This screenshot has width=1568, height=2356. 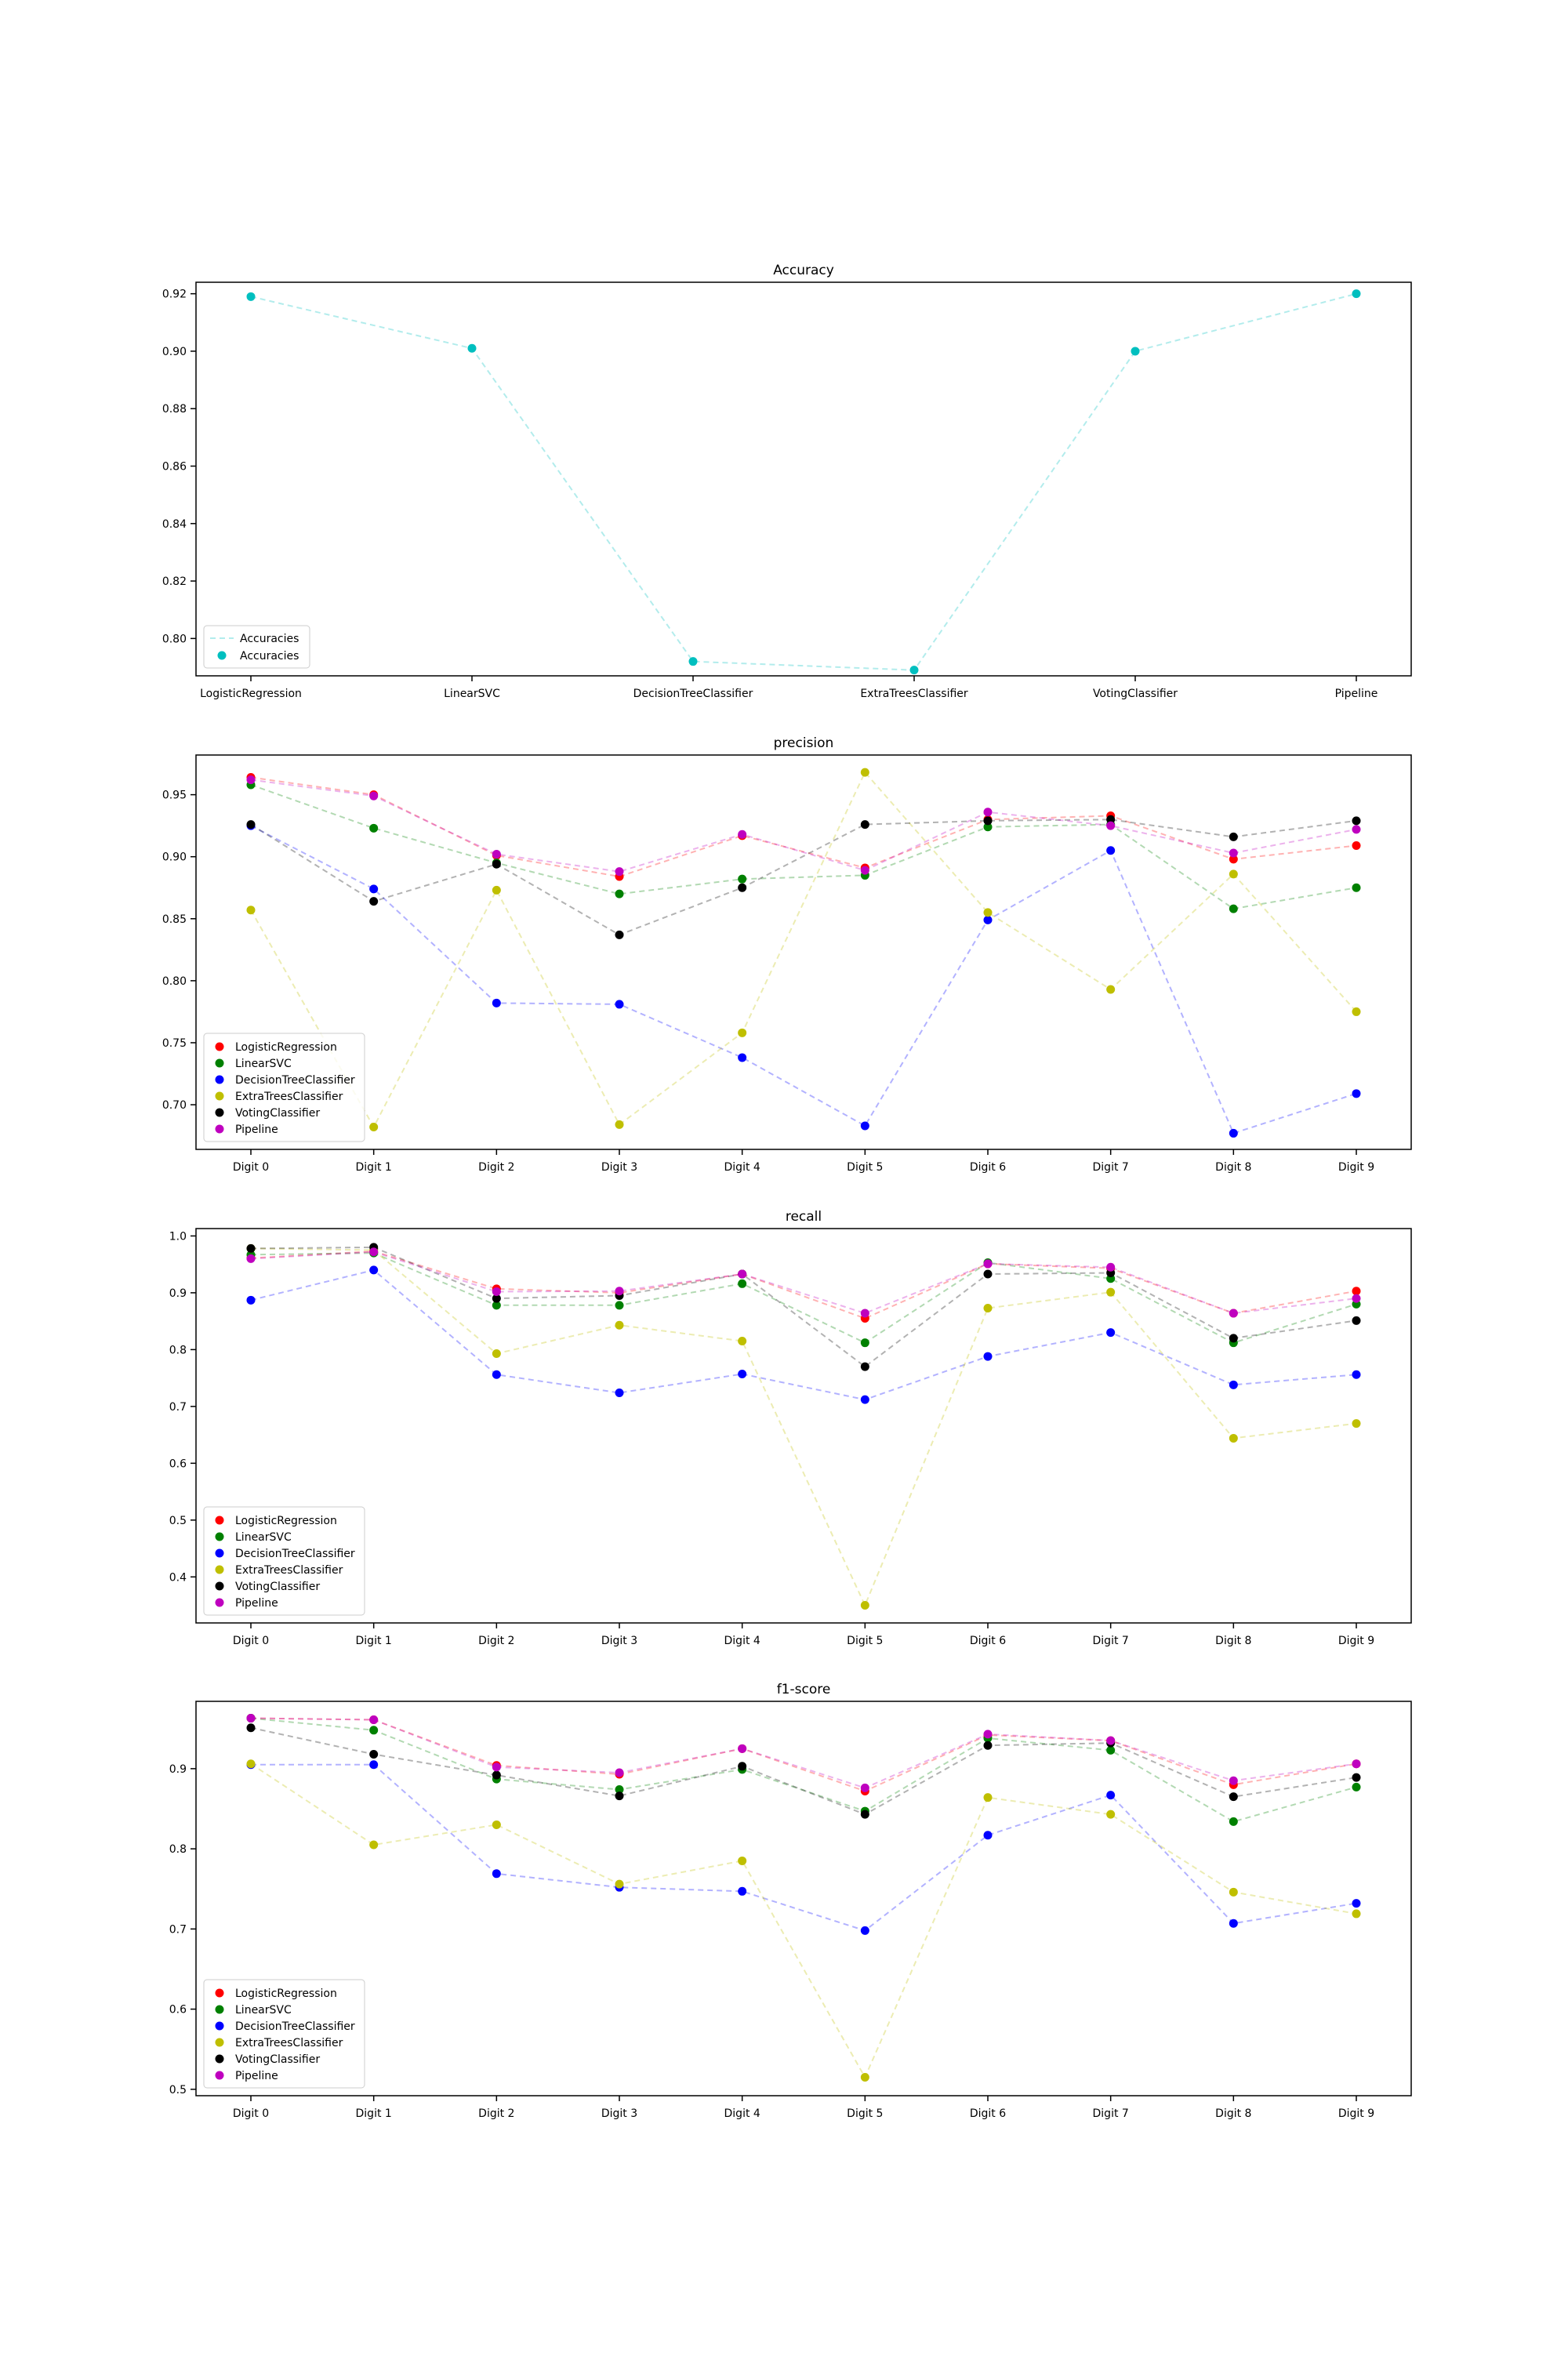 What do you see at coordinates (693, 694) in the screenshot?
I see `x-tick-label: DecisionTreeClassifier` at bounding box center [693, 694].